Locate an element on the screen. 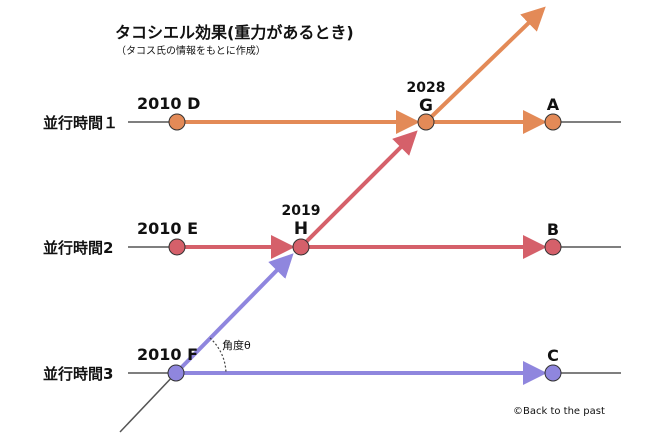 The width and height of the screenshot is (661, 435). node-h is located at coordinates (301, 247).